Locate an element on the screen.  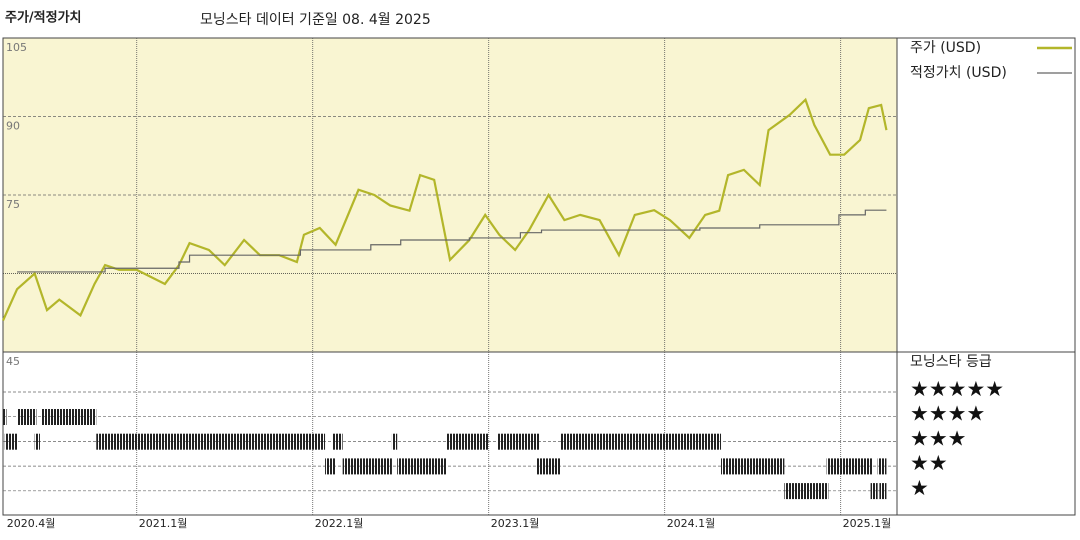
chart-title: 주가/적정가치 is located at coordinates (43, 18).